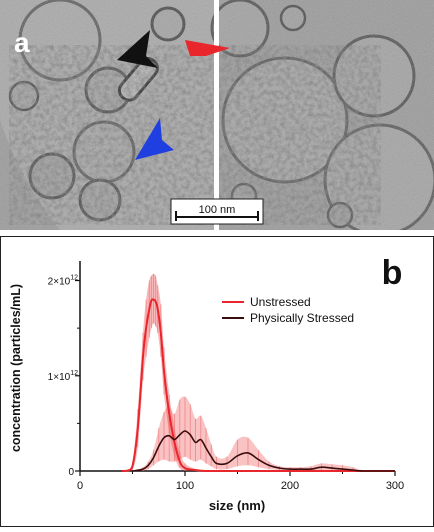 This screenshot has height=532, width=434. What do you see at coordinates (280, 302) in the screenshot?
I see `legend-label: Unstressed` at bounding box center [280, 302].